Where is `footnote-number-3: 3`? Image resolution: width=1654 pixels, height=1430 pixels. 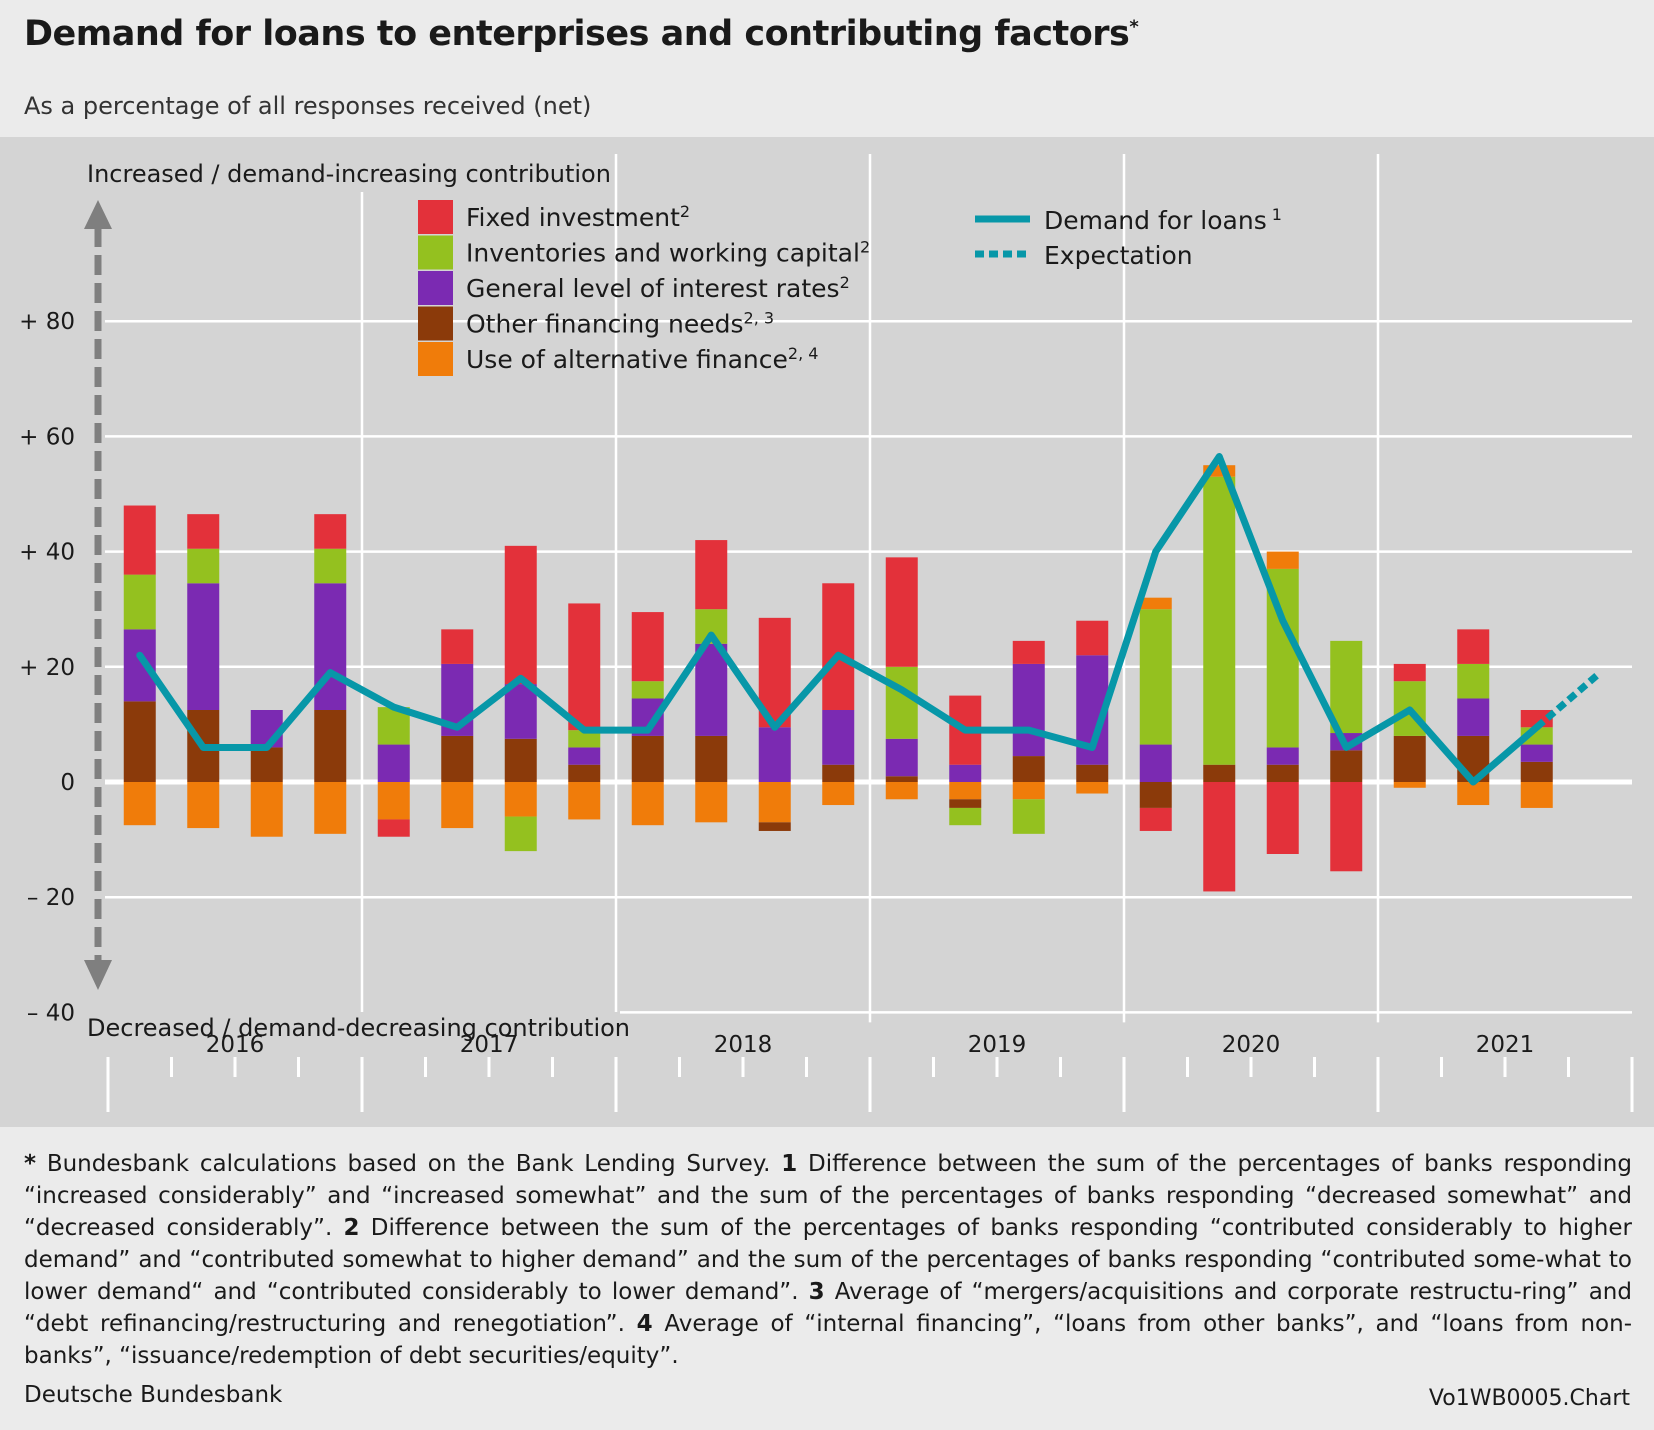
footnote-number-3: 3 is located at coordinates (816, 1292).